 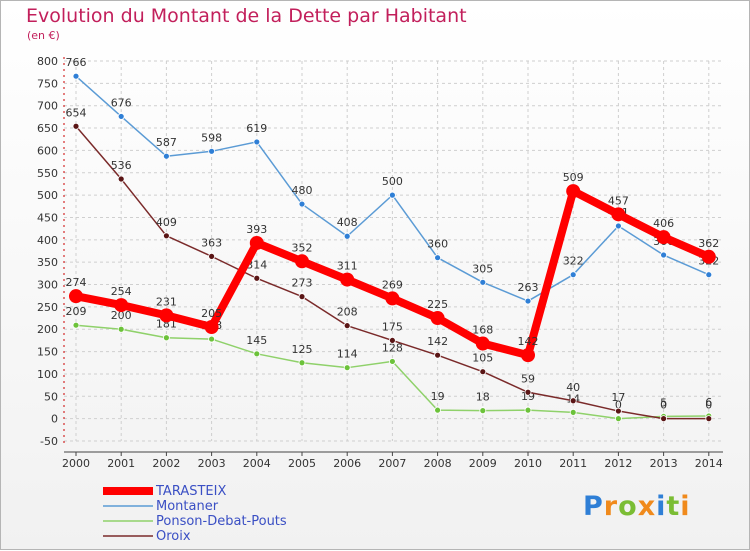 What do you see at coordinates (47, 262) in the screenshot?
I see `y-tick-label: 350` at bounding box center [47, 262].